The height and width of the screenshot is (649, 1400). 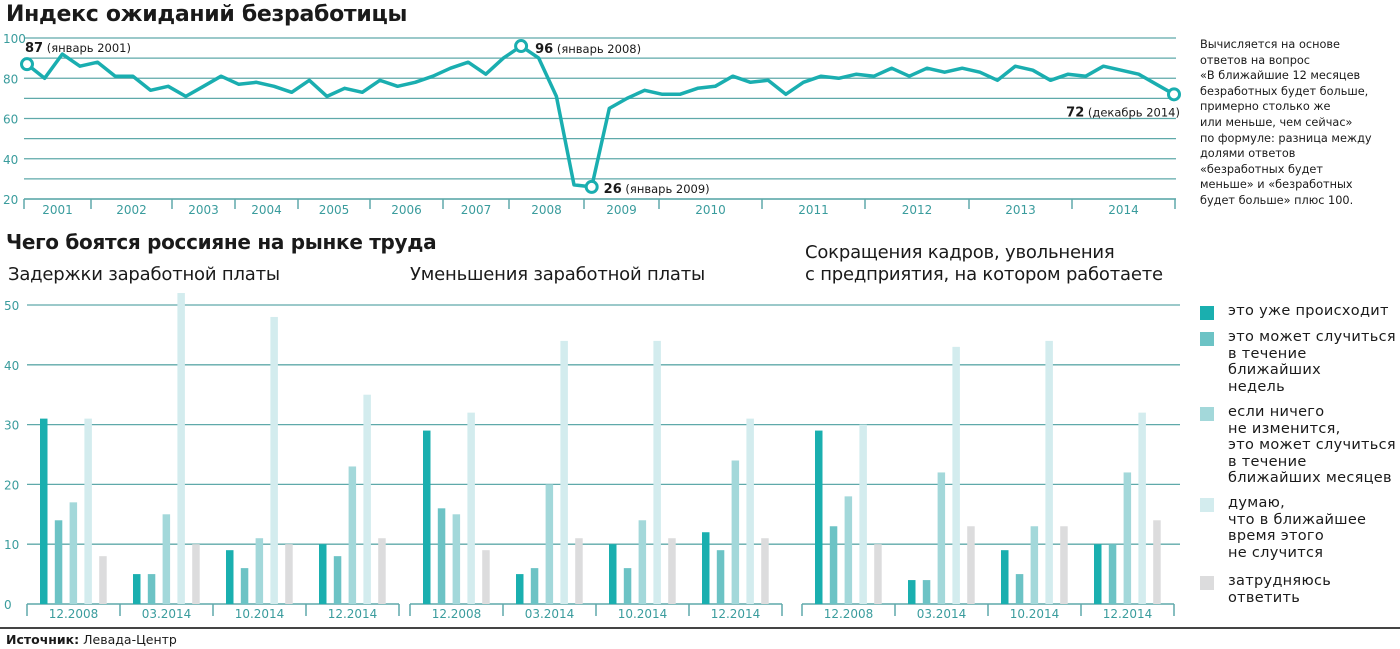 What do you see at coordinates (266, 210) in the screenshot?
I see `year-label: 2004` at bounding box center [266, 210].